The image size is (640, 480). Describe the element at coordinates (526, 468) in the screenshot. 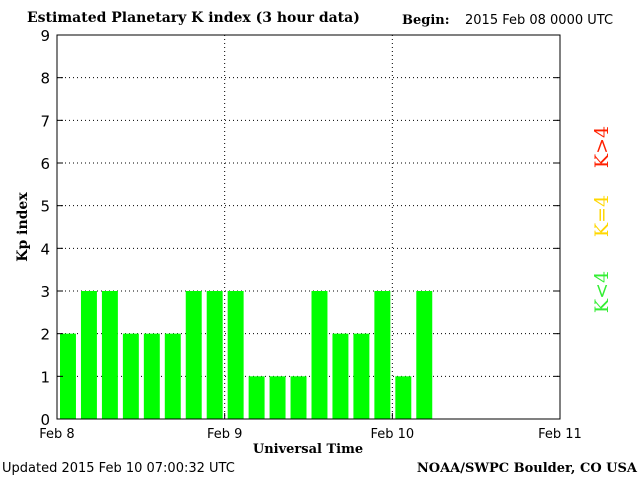

I see `credit-text: NOAA/SWPC Boulder, CO USA` at that location.